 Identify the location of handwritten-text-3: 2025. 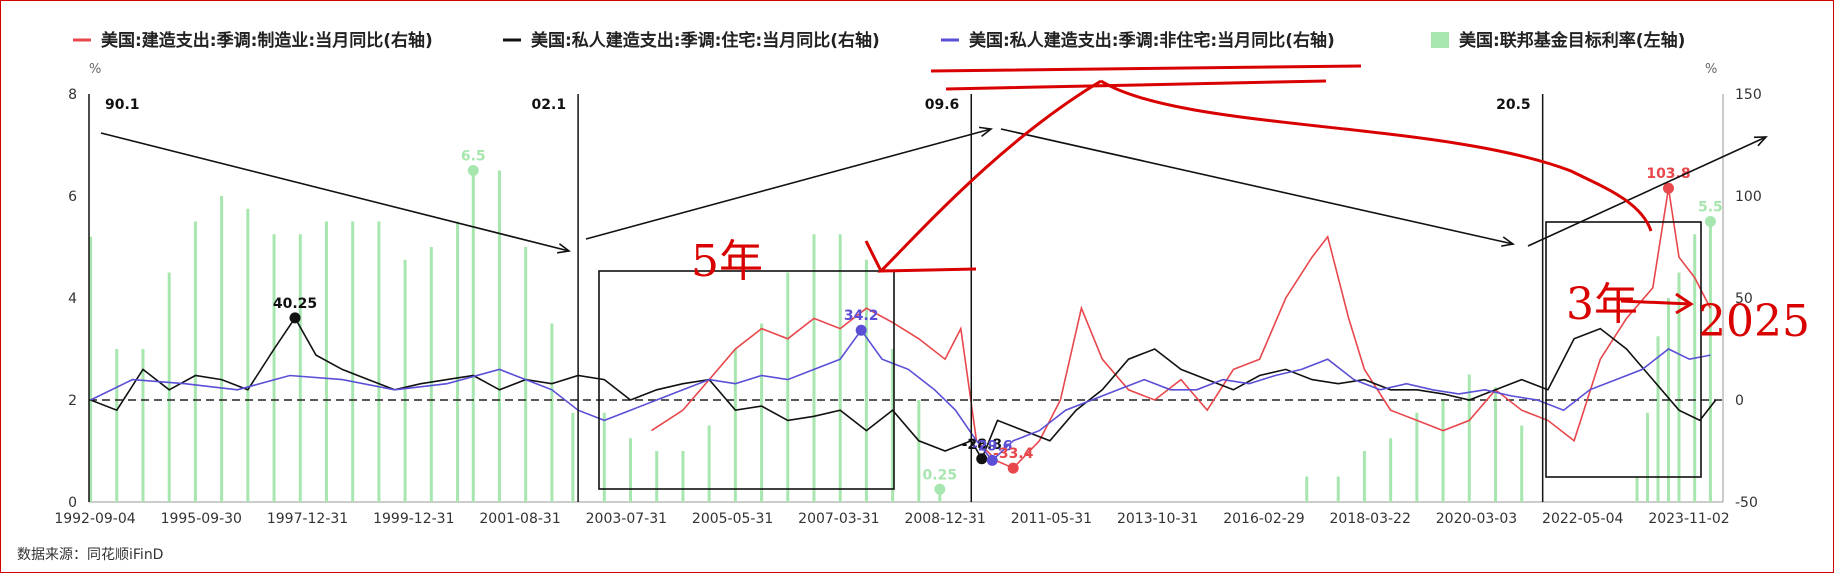
(1754, 321).